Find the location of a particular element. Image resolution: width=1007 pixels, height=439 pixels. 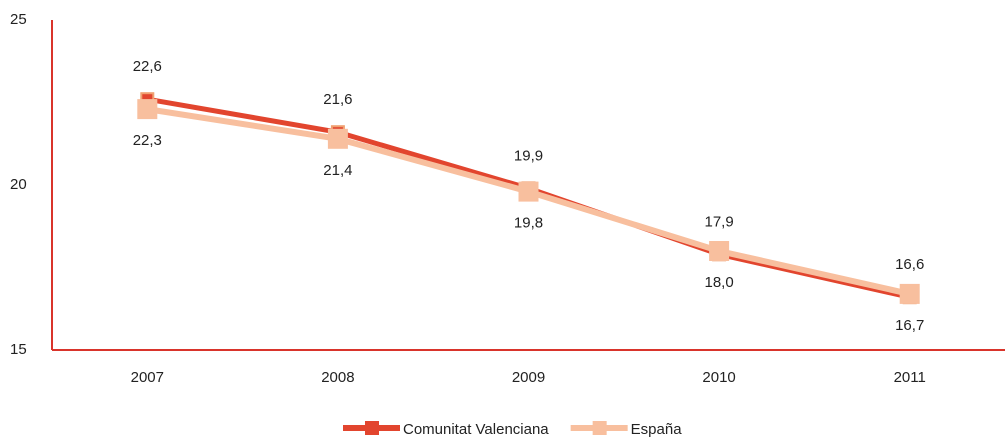

data-label: 19,9 is located at coordinates (528, 155).